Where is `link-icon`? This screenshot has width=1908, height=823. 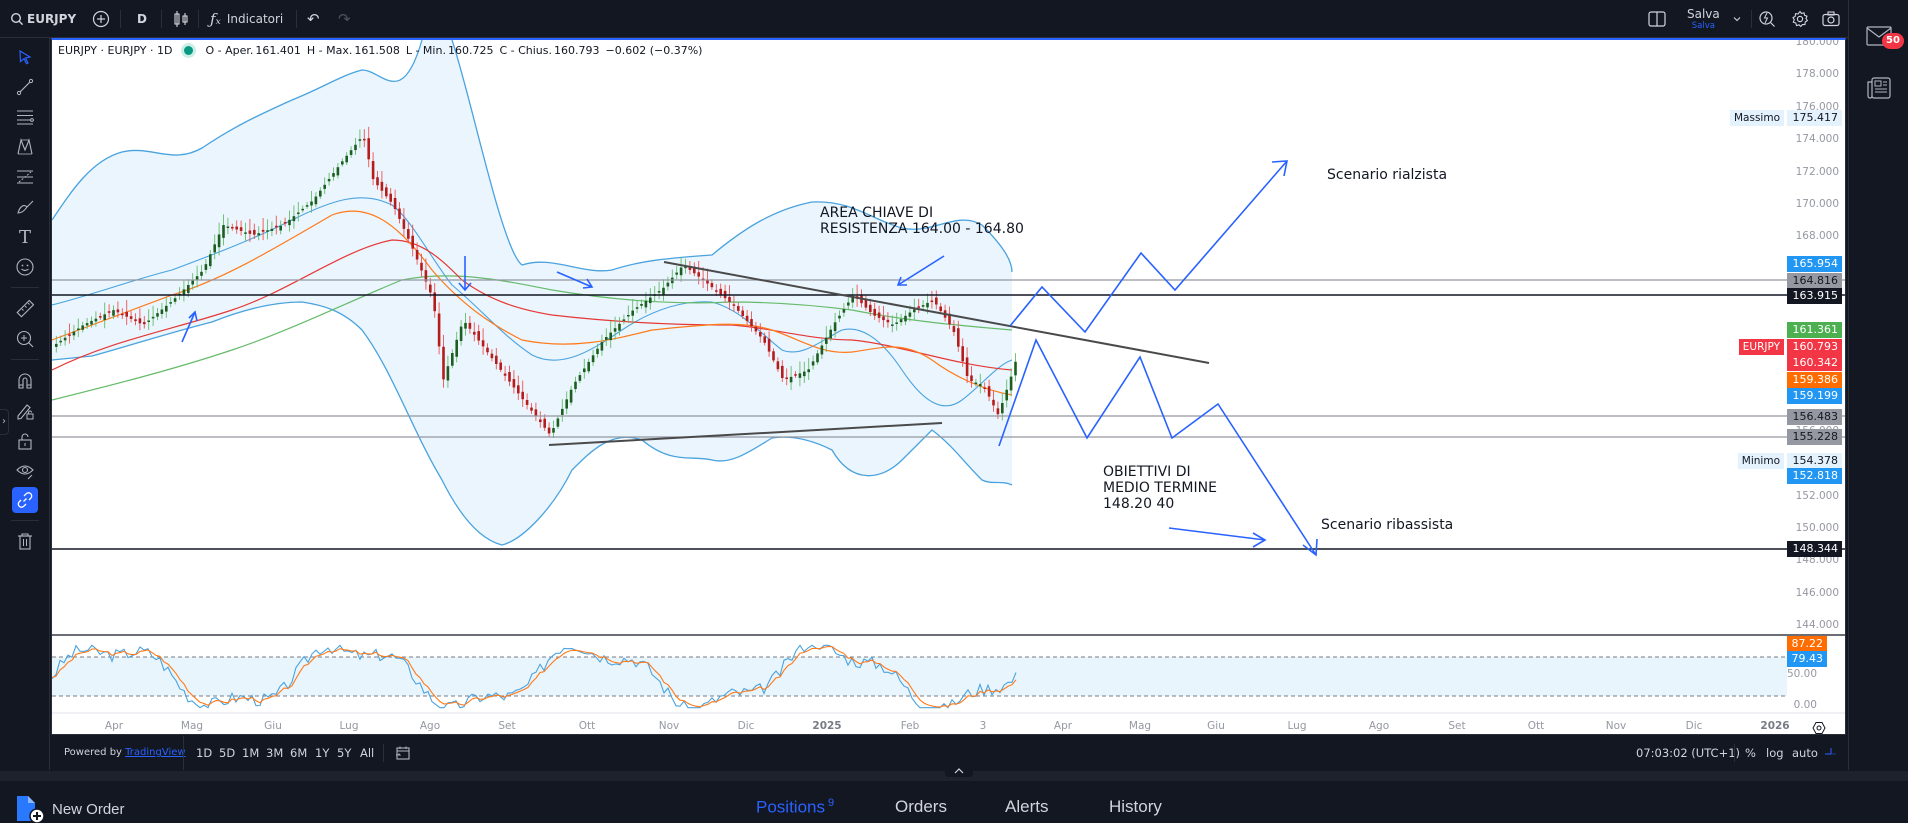
link-icon is located at coordinates (25, 500).